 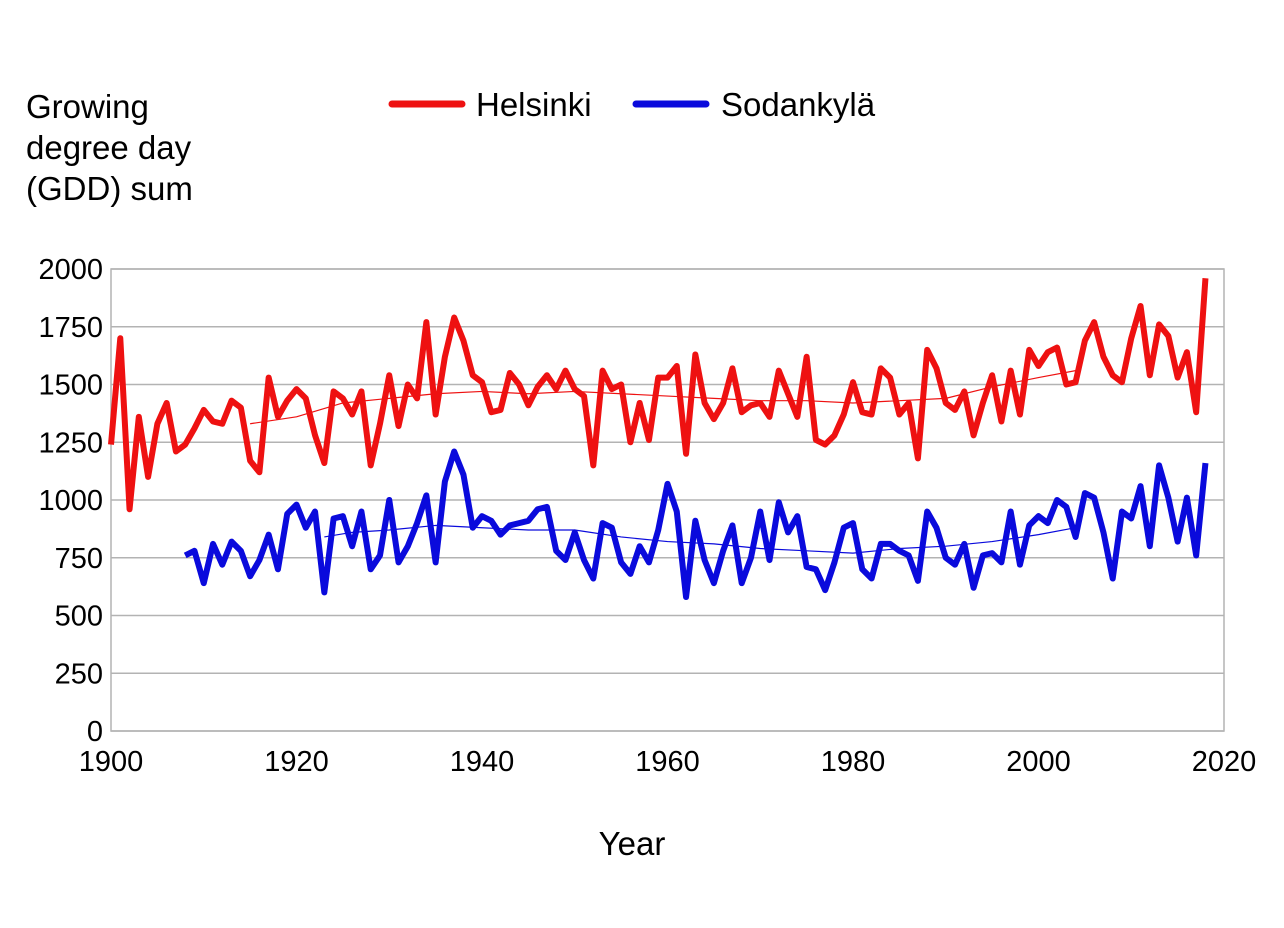 I want to click on x-tick-label-2020: 2020, so click(x=1224, y=762).